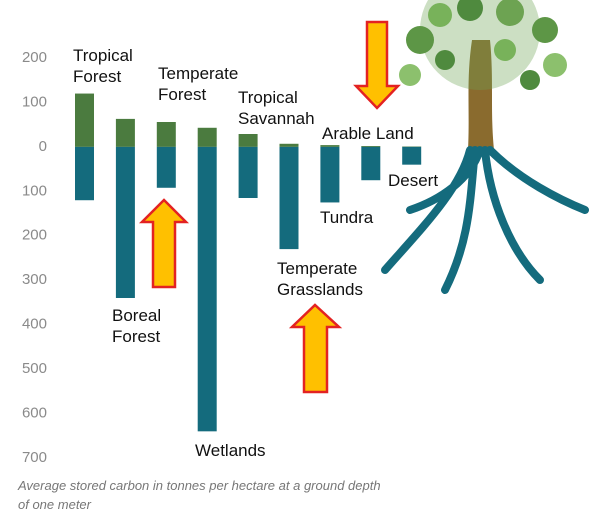 Image resolution: width=590 pixels, height=513 pixels. Describe the element at coordinates (34, 368) in the screenshot. I see `y-tick-label: 500` at that location.